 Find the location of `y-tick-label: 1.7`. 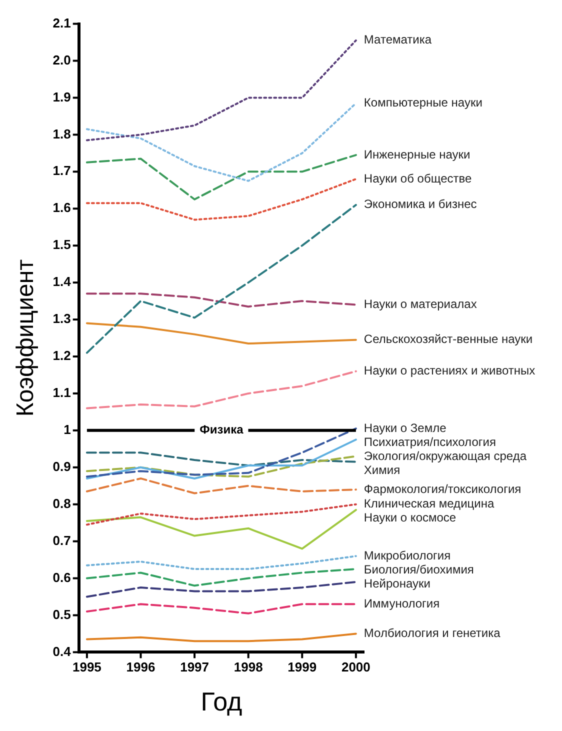

y-tick-label: 1.7 is located at coordinates (61, 170).